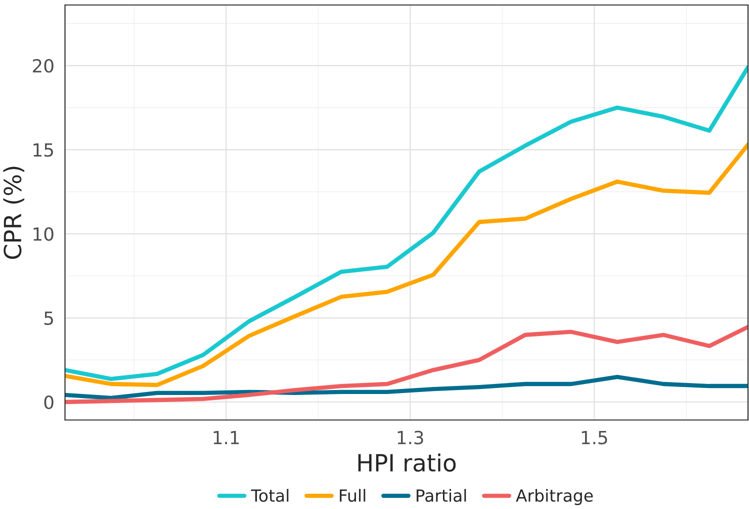 Image resolution: width=749 pixels, height=509 pixels. Describe the element at coordinates (411, 437) in the screenshot. I see `x-tick-label: 1.3` at that location.